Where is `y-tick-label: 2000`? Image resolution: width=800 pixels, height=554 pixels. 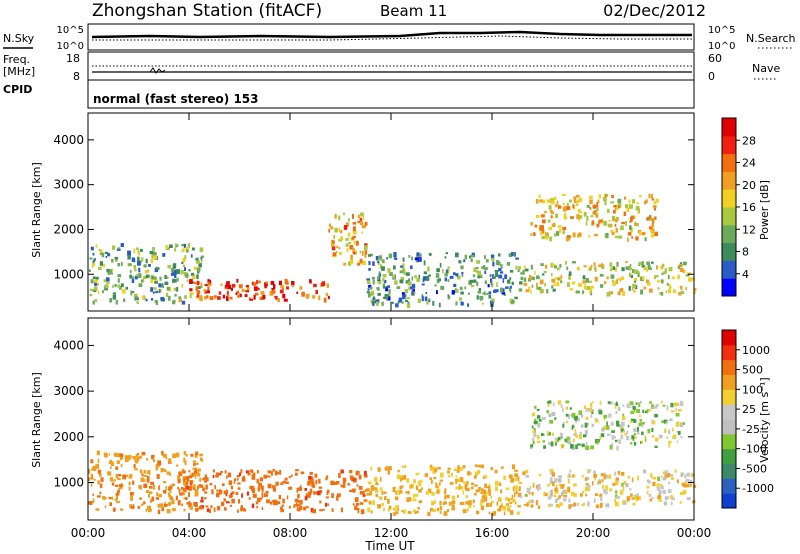
y-tick-label: 2000 is located at coordinates (68, 229).